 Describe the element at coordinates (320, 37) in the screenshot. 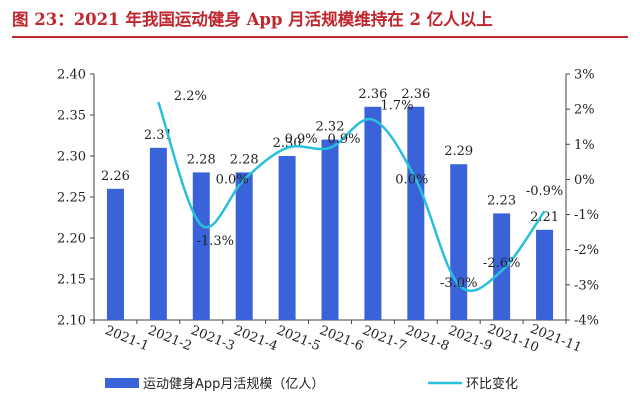

I see `title-rule` at that location.